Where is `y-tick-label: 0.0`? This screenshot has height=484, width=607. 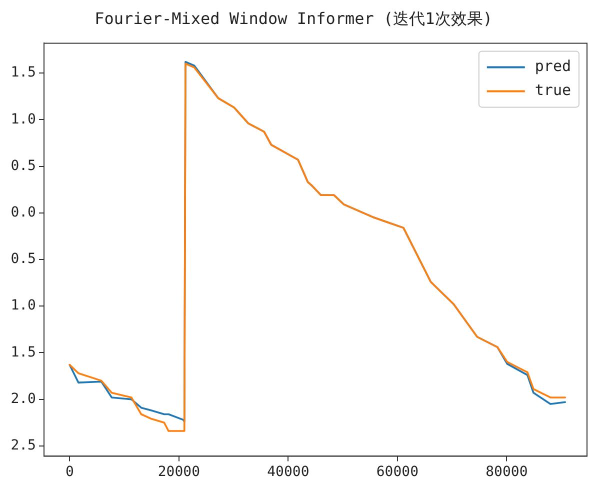
y-tick-label: 0.0 is located at coordinates (23, 212).